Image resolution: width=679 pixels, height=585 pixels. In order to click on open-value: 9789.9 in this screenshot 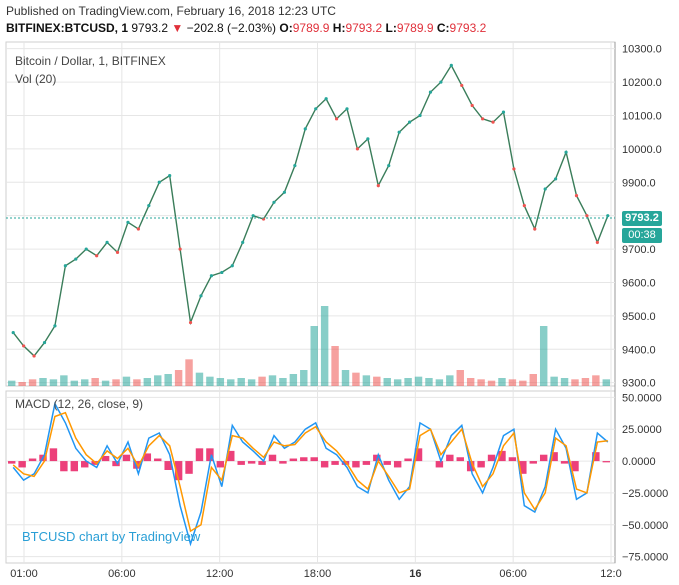, I will do `click(311, 28)`.